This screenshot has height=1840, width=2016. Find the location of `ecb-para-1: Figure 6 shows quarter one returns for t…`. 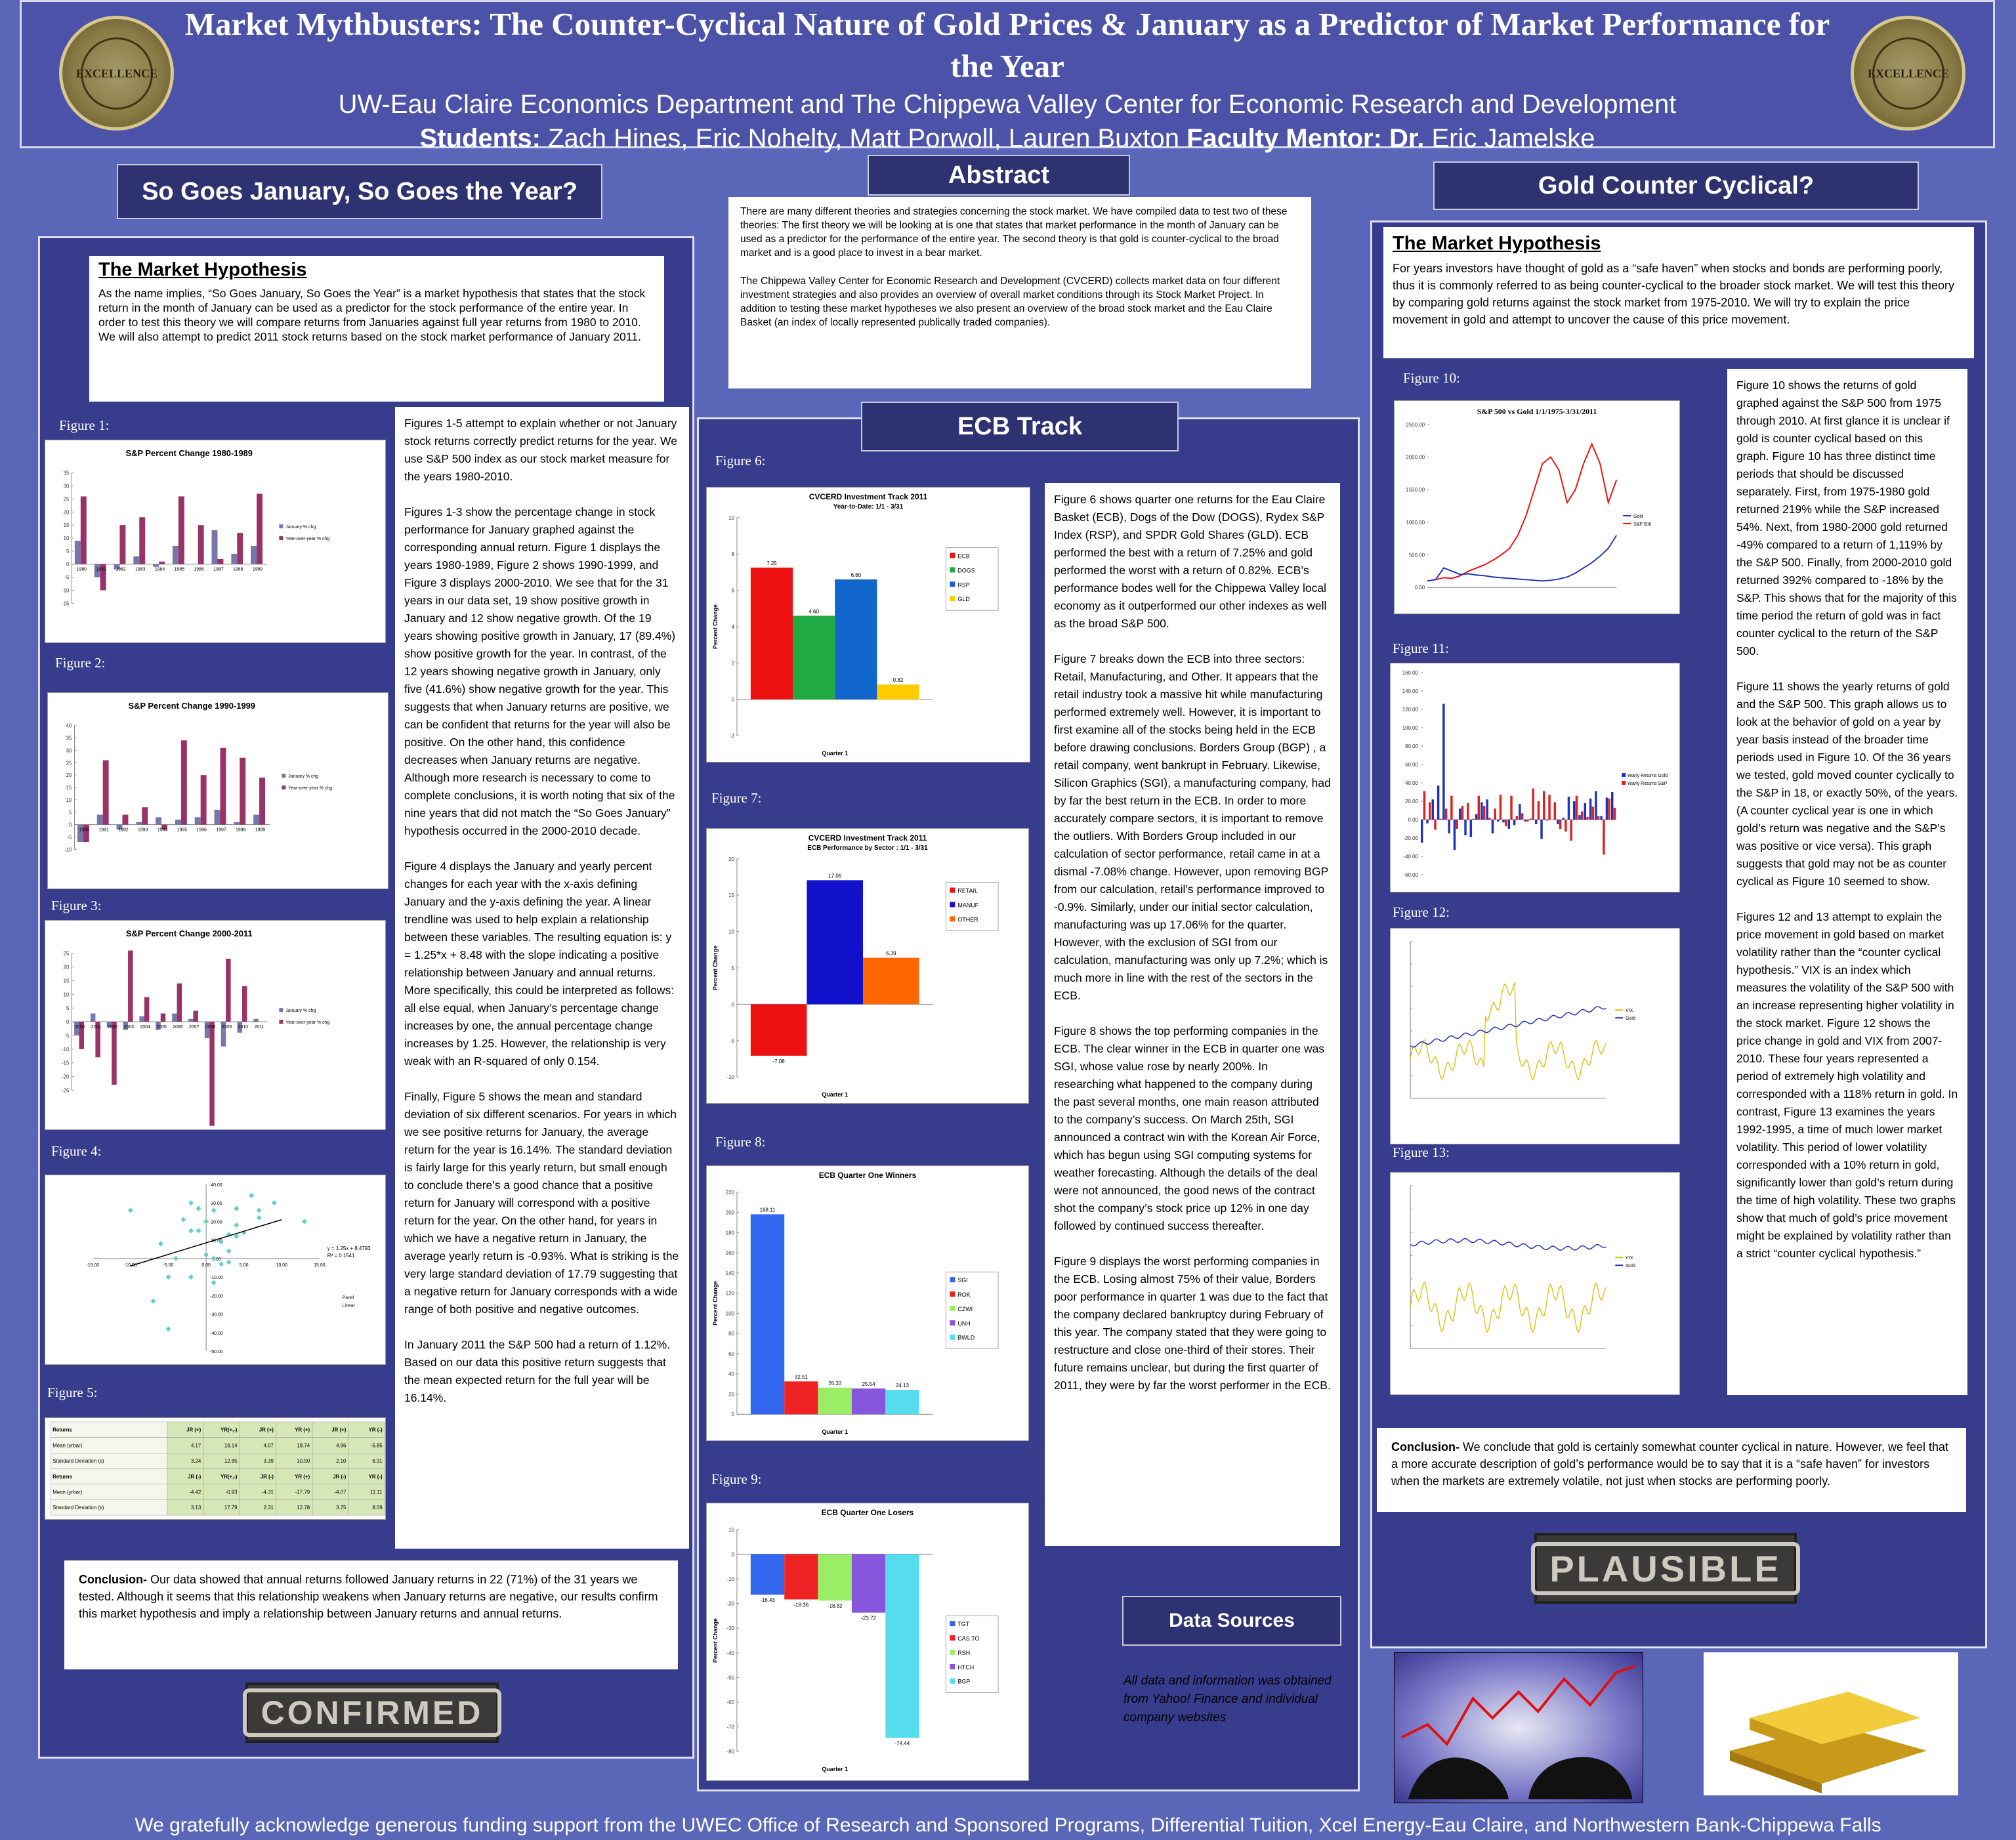

ecb-para-1: Figure 6 shows quarter one returns for t… is located at coordinates (1190, 561).